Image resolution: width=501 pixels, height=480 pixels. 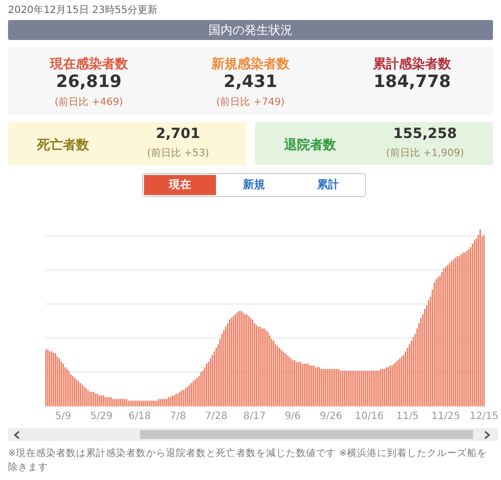 I want to click on x-tick-label: 12/15, so click(x=484, y=416).